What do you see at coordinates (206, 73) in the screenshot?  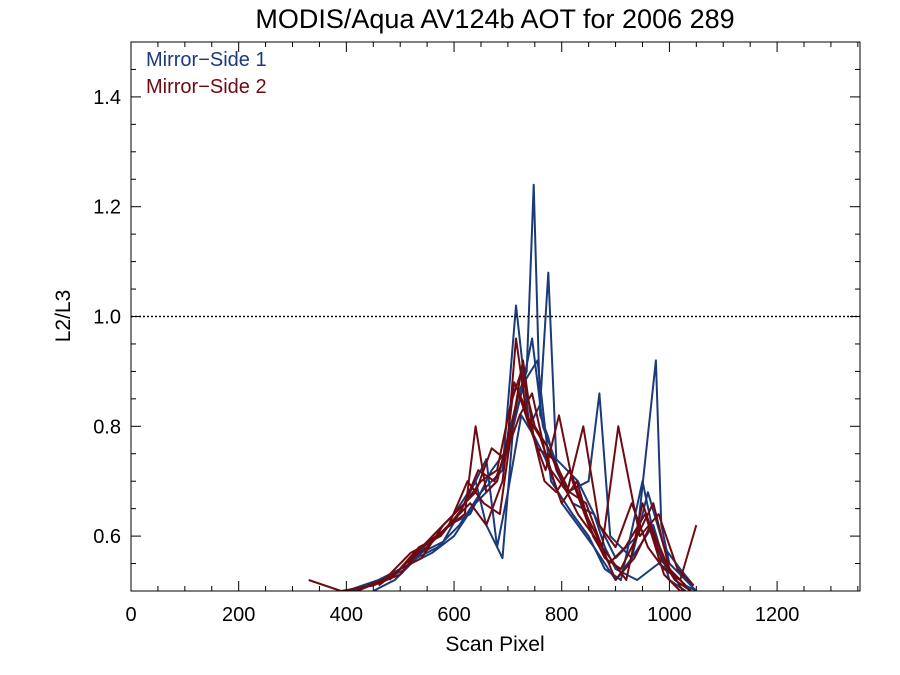 I see `legend: Mirror−Side 1 Mirror−Side 2` at bounding box center [206, 73].